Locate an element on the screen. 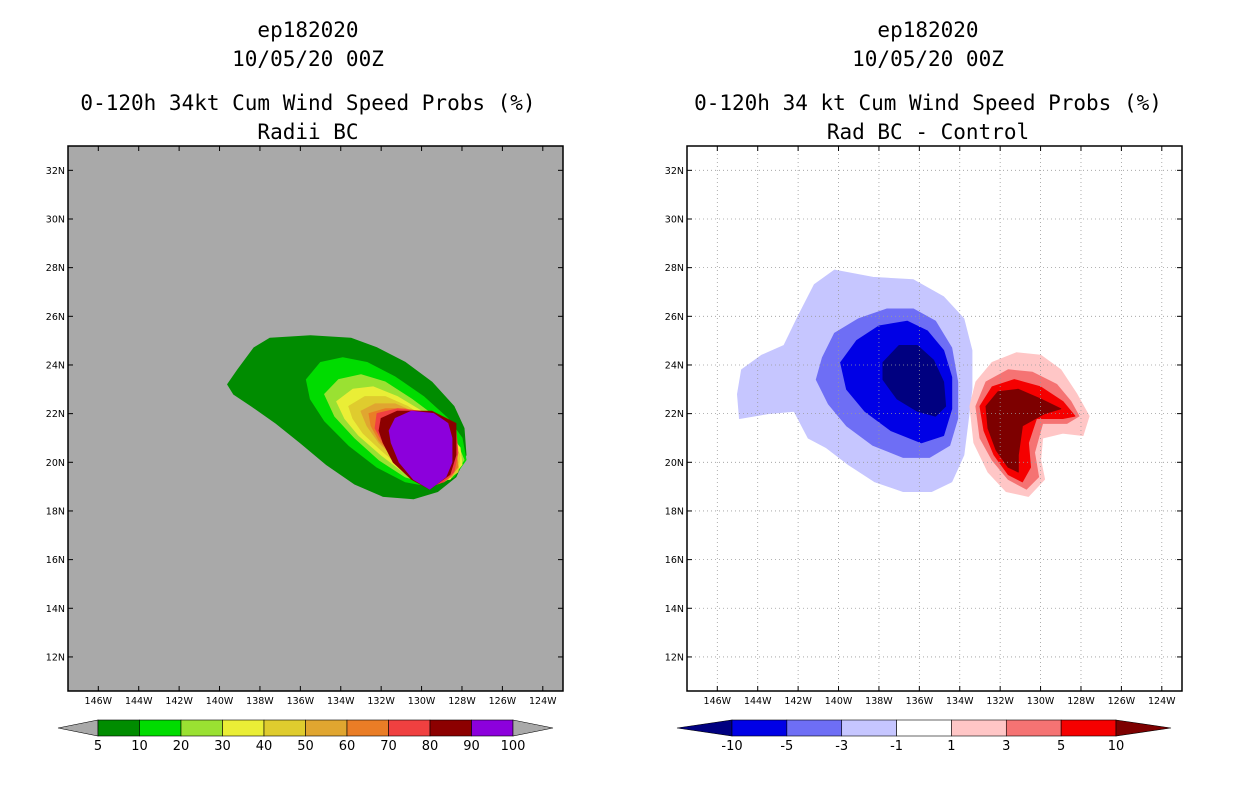  right-contours is located at coordinates (913, 383).